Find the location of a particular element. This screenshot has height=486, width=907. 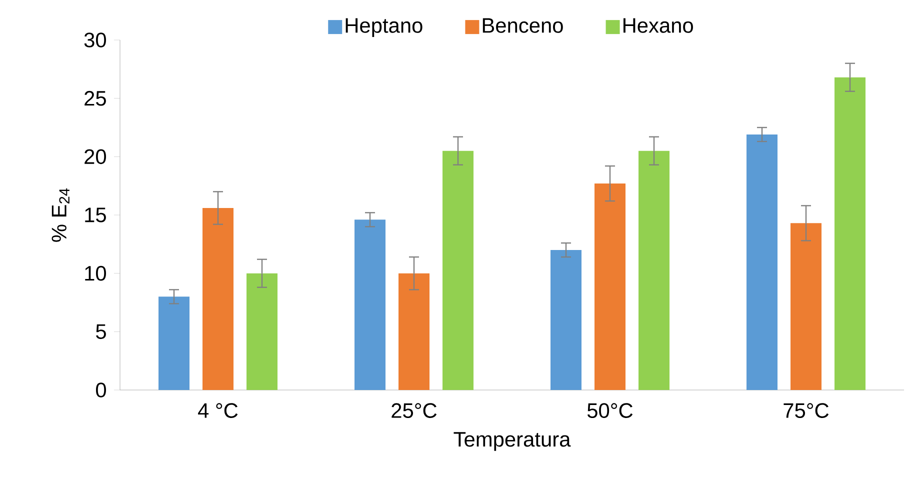

y-tick-label: 15 is located at coordinates (95, 215).